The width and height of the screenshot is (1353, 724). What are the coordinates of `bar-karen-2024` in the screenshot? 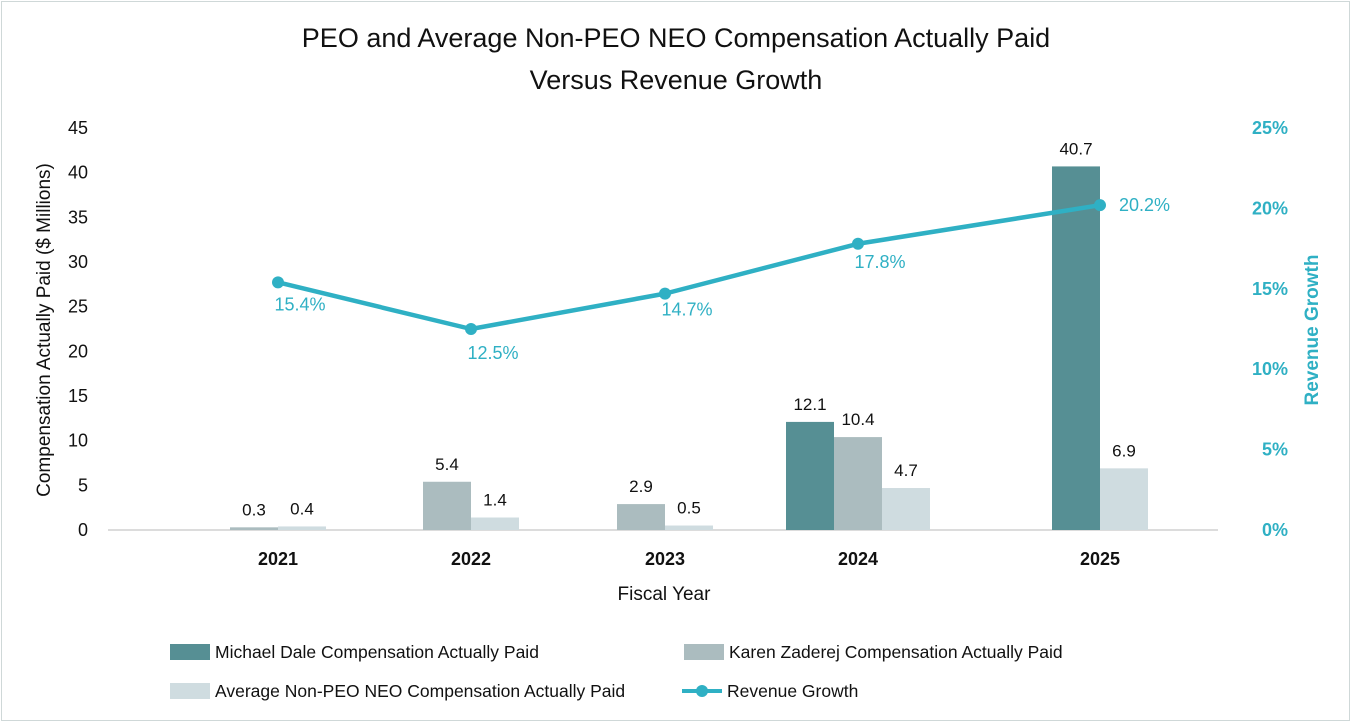 It's located at (858, 483).